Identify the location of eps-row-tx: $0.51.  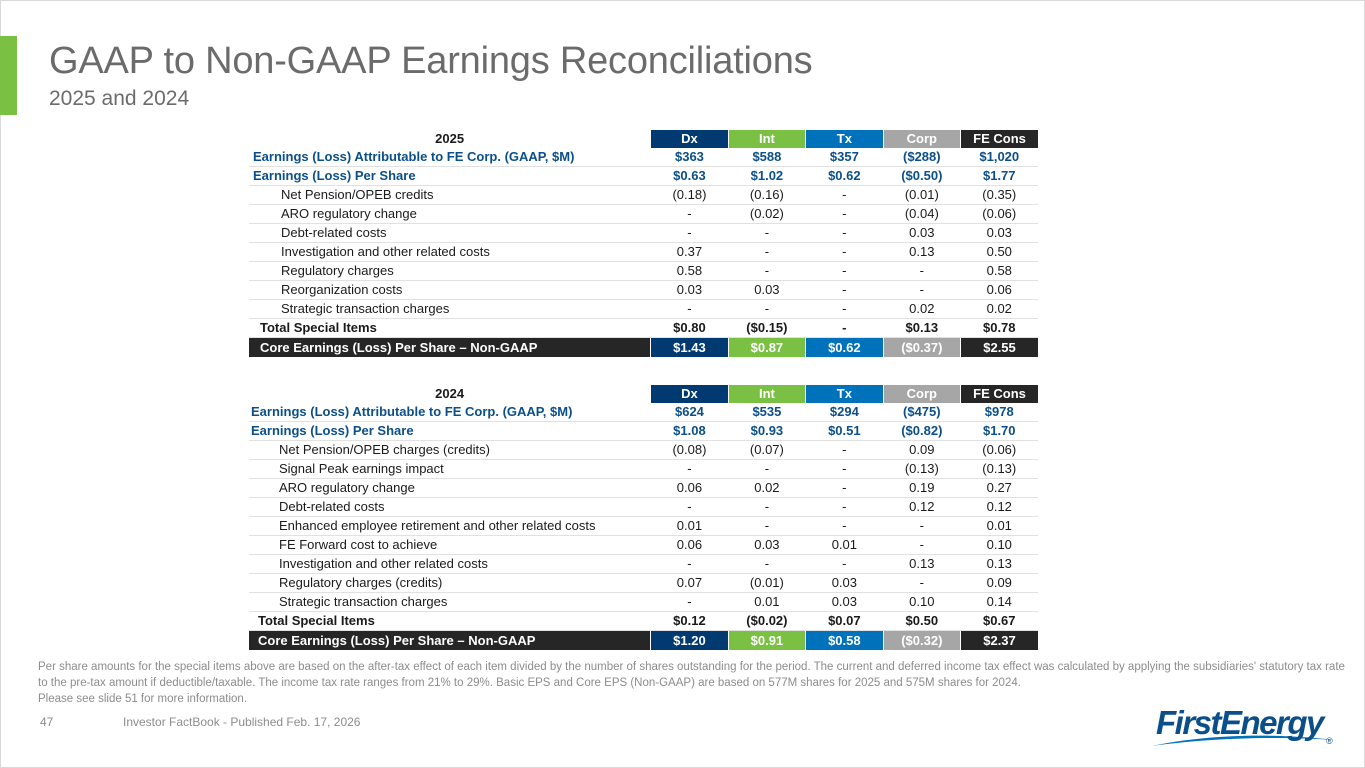
(844, 431).